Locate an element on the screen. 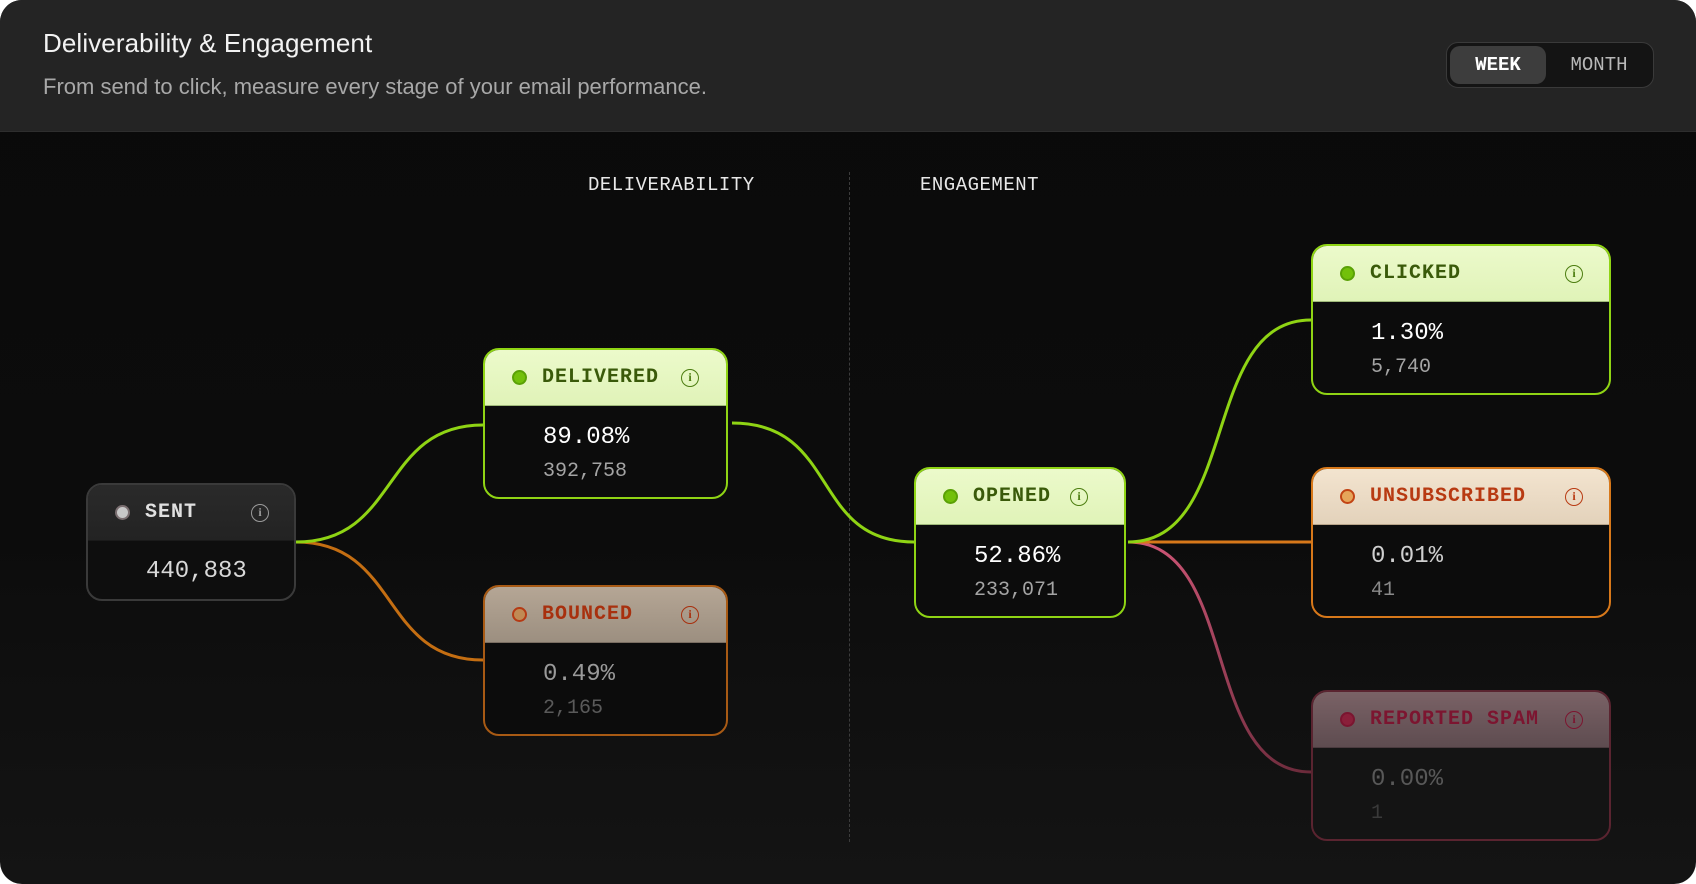 The image size is (1696, 884). node-opened-header: OPENED i is located at coordinates (1020, 497).